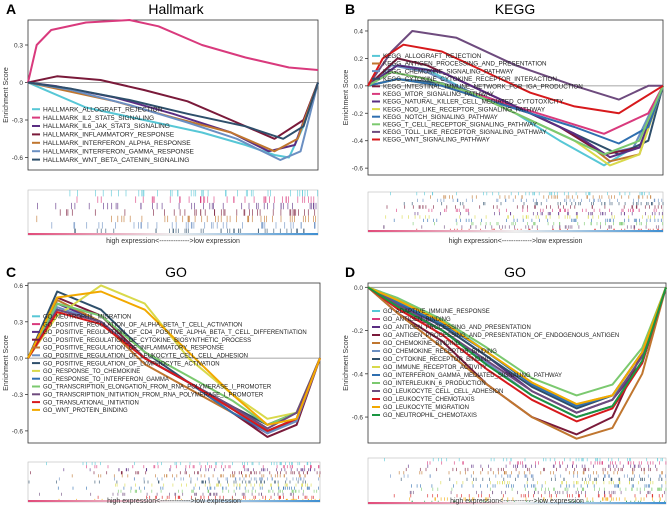 This screenshot has height=517, width=669. Describe the element at coordinates (434, 384) in the screenshot. I see `legend-label: GO_INTERLEUKIN_6_PRODUCTION` at that location.